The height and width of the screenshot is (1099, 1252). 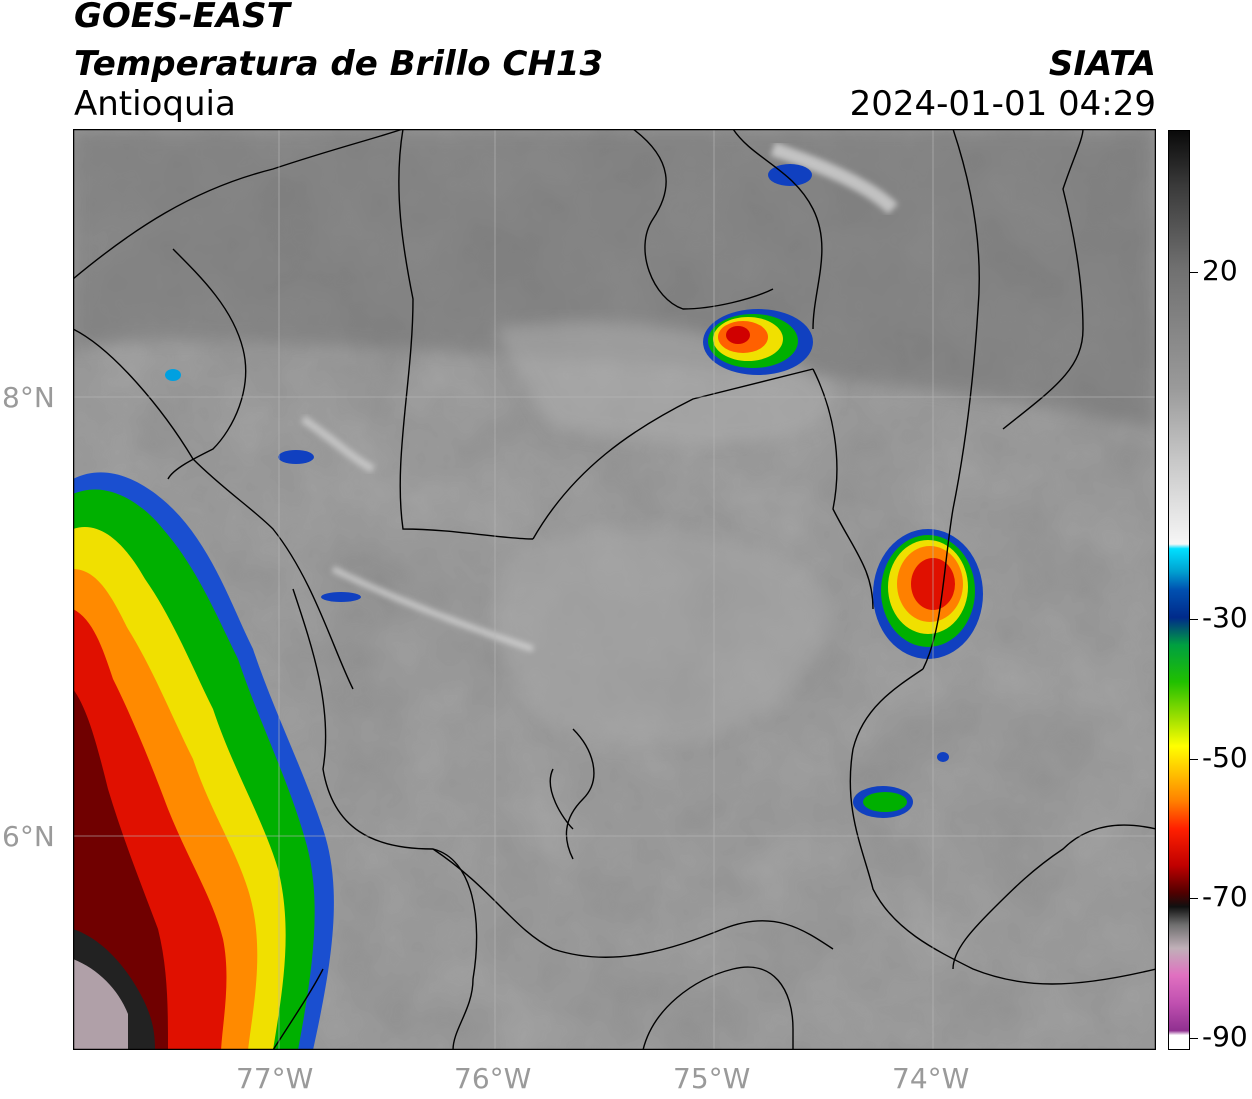 What do you see at coordinates (712, 1078) in the screenshot?
I see `lon-label-75w: 75°W` at bounding box center [712, 1078].